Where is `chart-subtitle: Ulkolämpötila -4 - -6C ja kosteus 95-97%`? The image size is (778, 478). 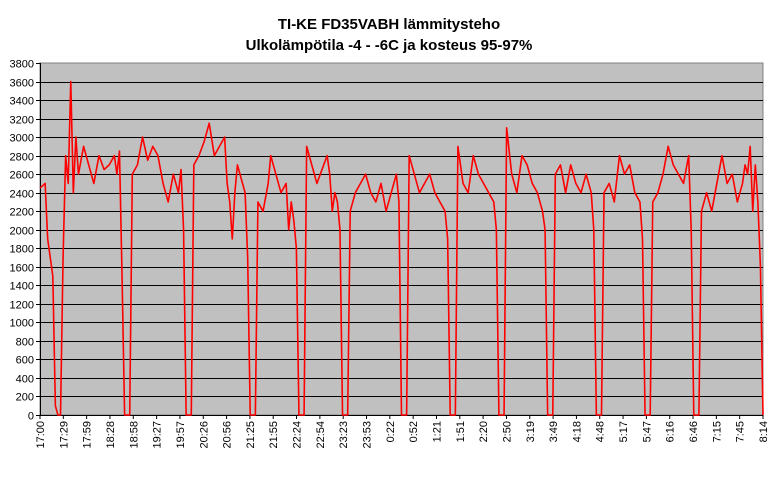
chart-subtitle: Ulkolämpötila -4 - -6C ja kosteus 95-97% is located at coordinates (389, 45).